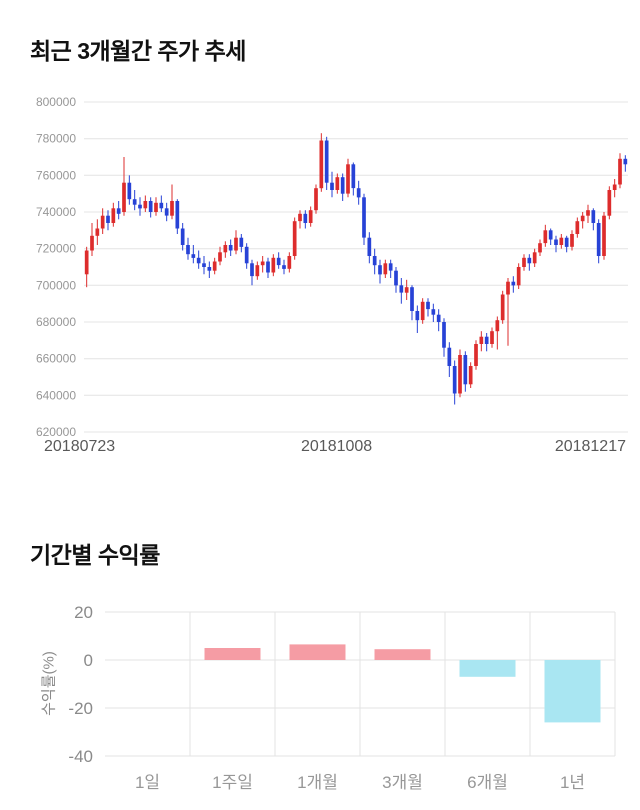  What do you see at coordinates (402, 782) in the screenshot?
I see `category-label-3m: 3개월` at bounding box center [402, 782].